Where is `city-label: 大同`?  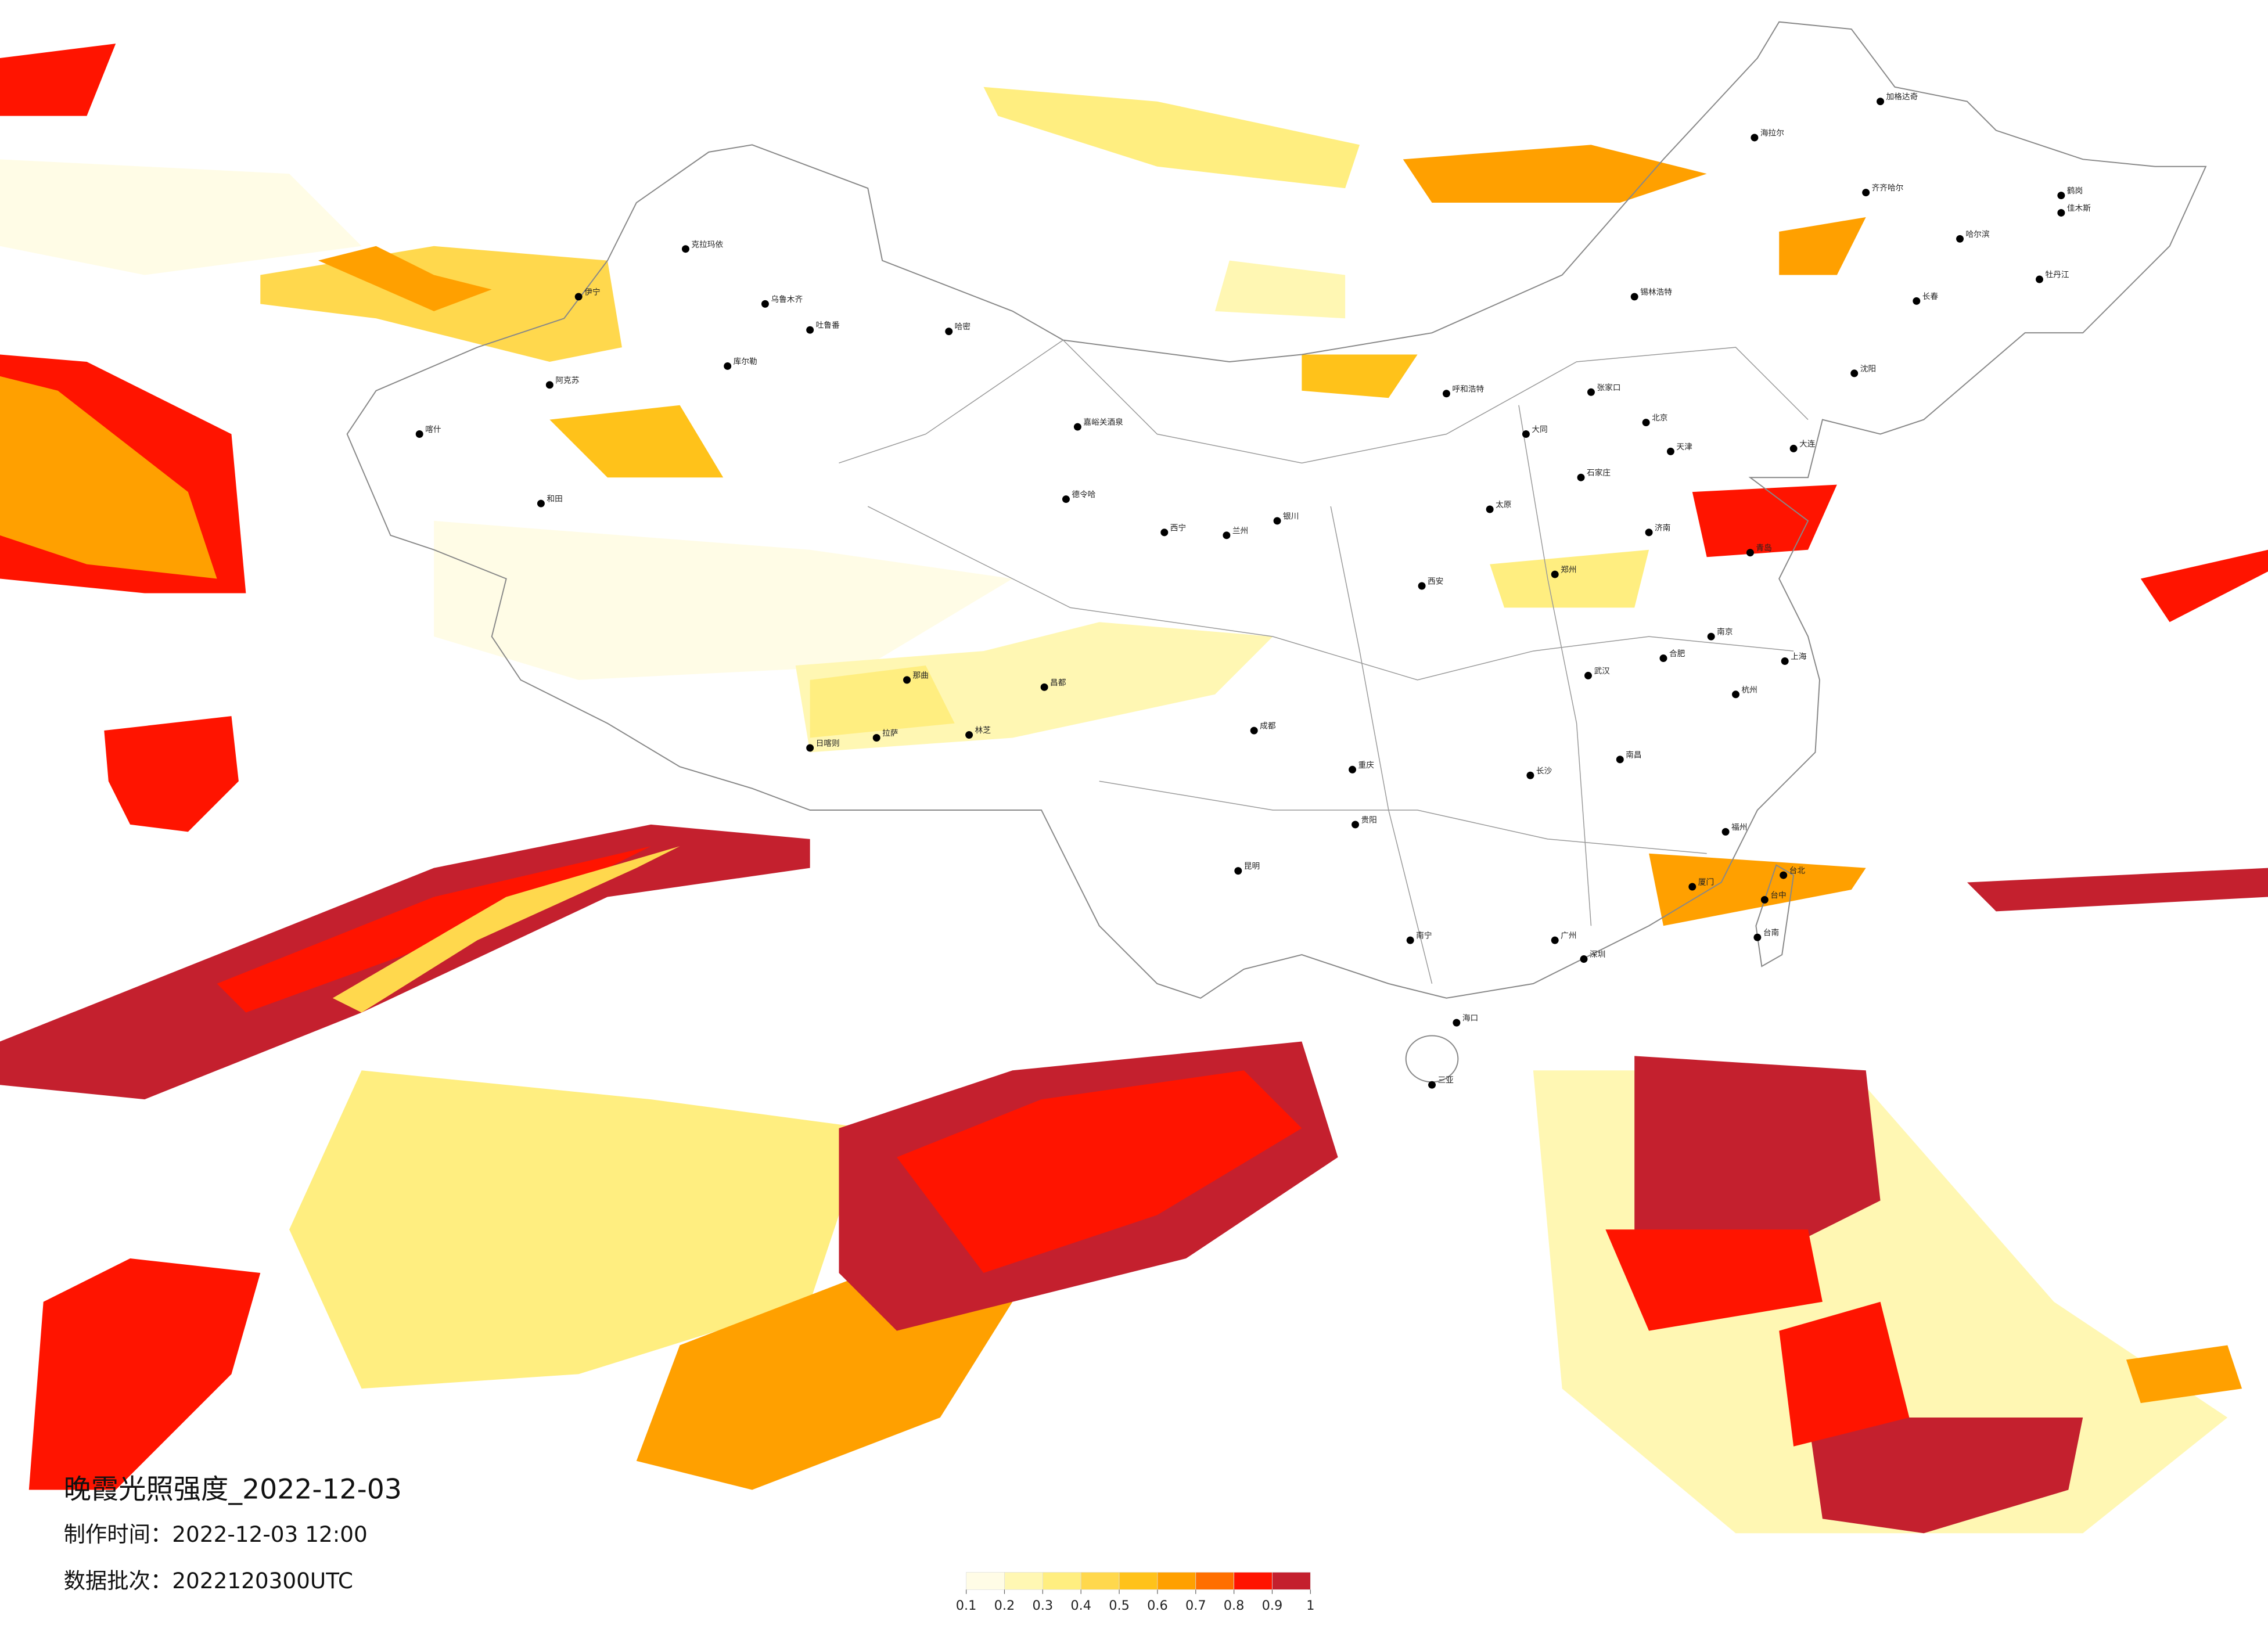
city-label: 大同 is located at coordinates (1539, 430).